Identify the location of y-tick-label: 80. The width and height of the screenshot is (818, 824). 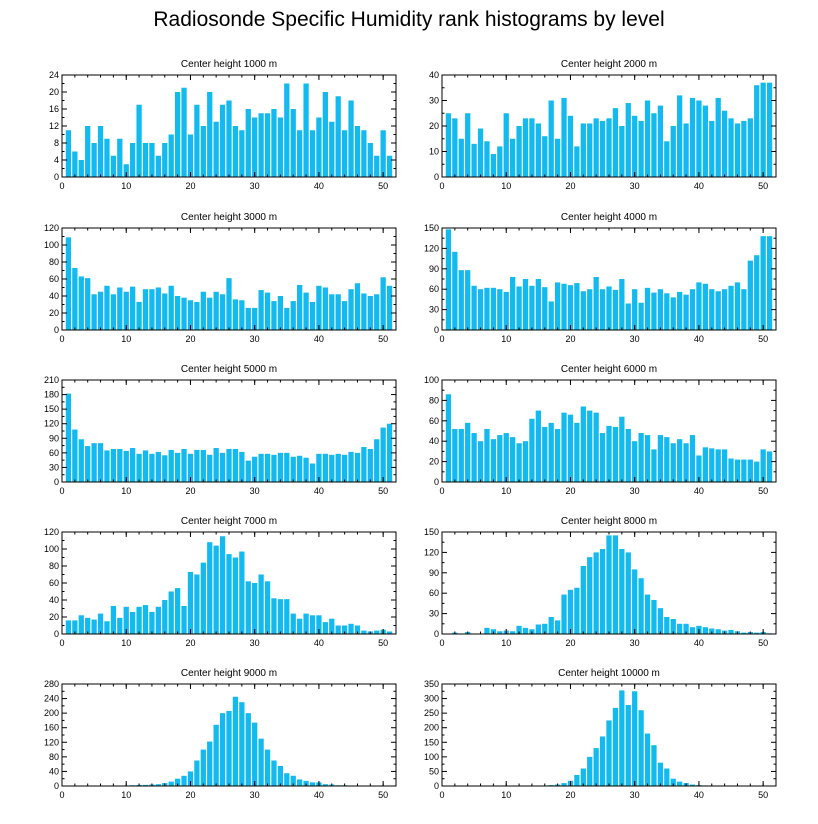
(54, 757).